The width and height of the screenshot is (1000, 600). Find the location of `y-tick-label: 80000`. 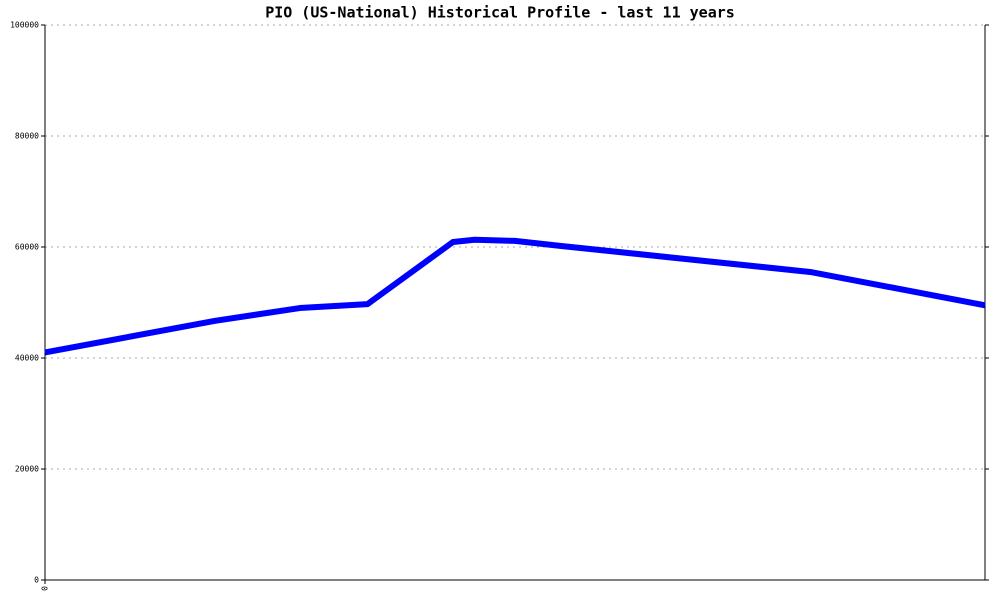

y-tick-label: 80000 is located at coordinates (27, 136).